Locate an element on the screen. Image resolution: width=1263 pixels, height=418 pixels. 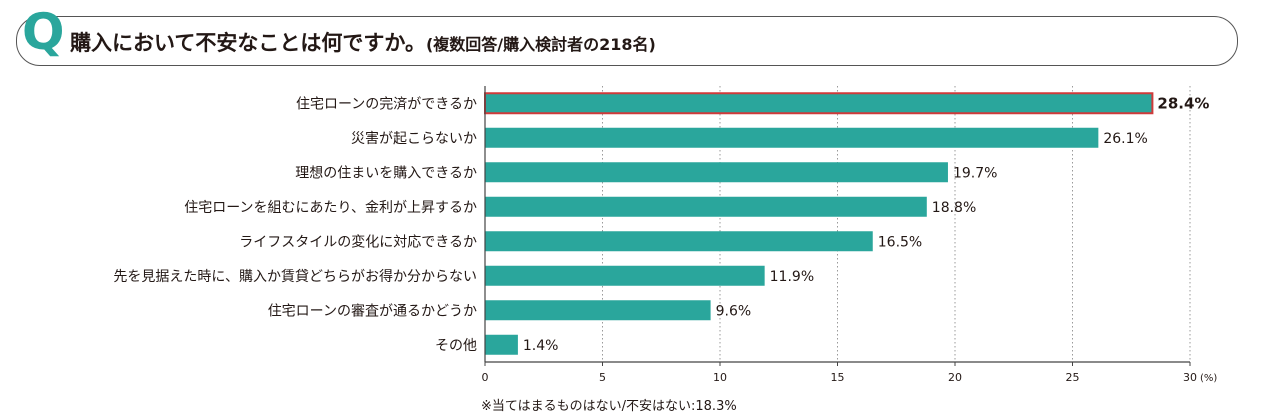
x-tick-label: 10 is located at coordinates (720, 377).